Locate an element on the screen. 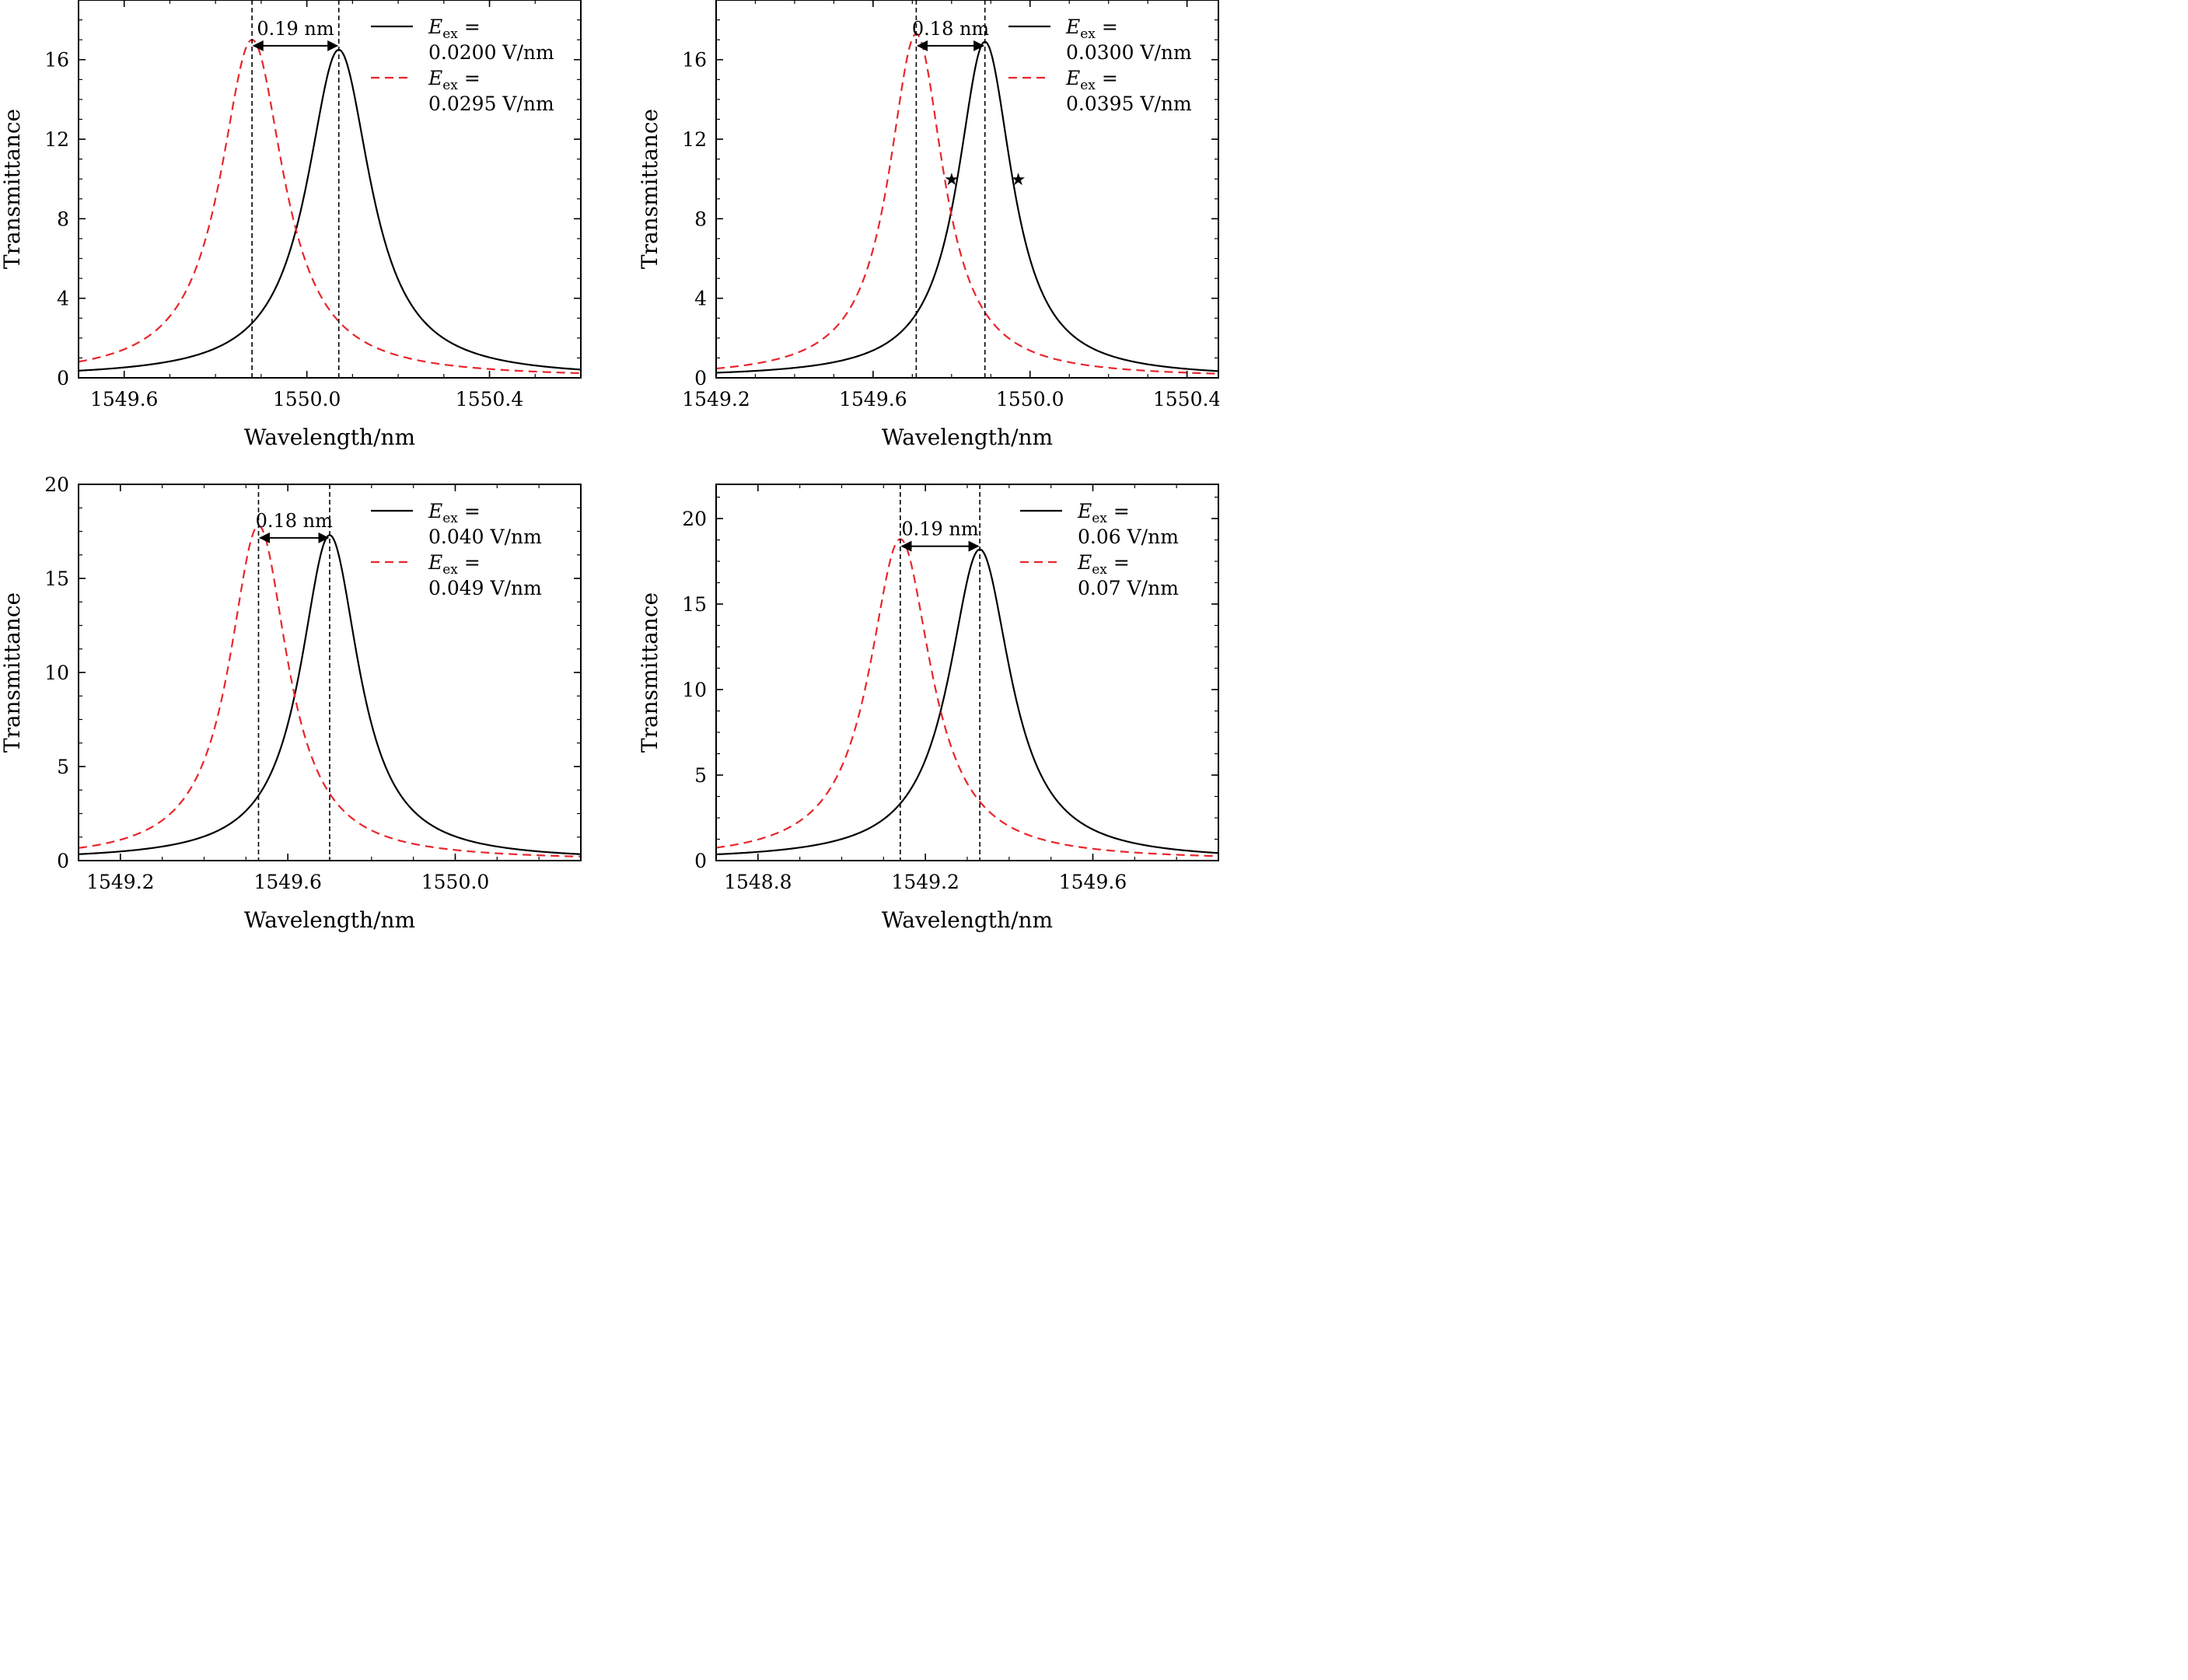 This screenshot has height=1680, width=2188. legend-value-0: 0.06 V/nm is located at coordinates (1128, 537).